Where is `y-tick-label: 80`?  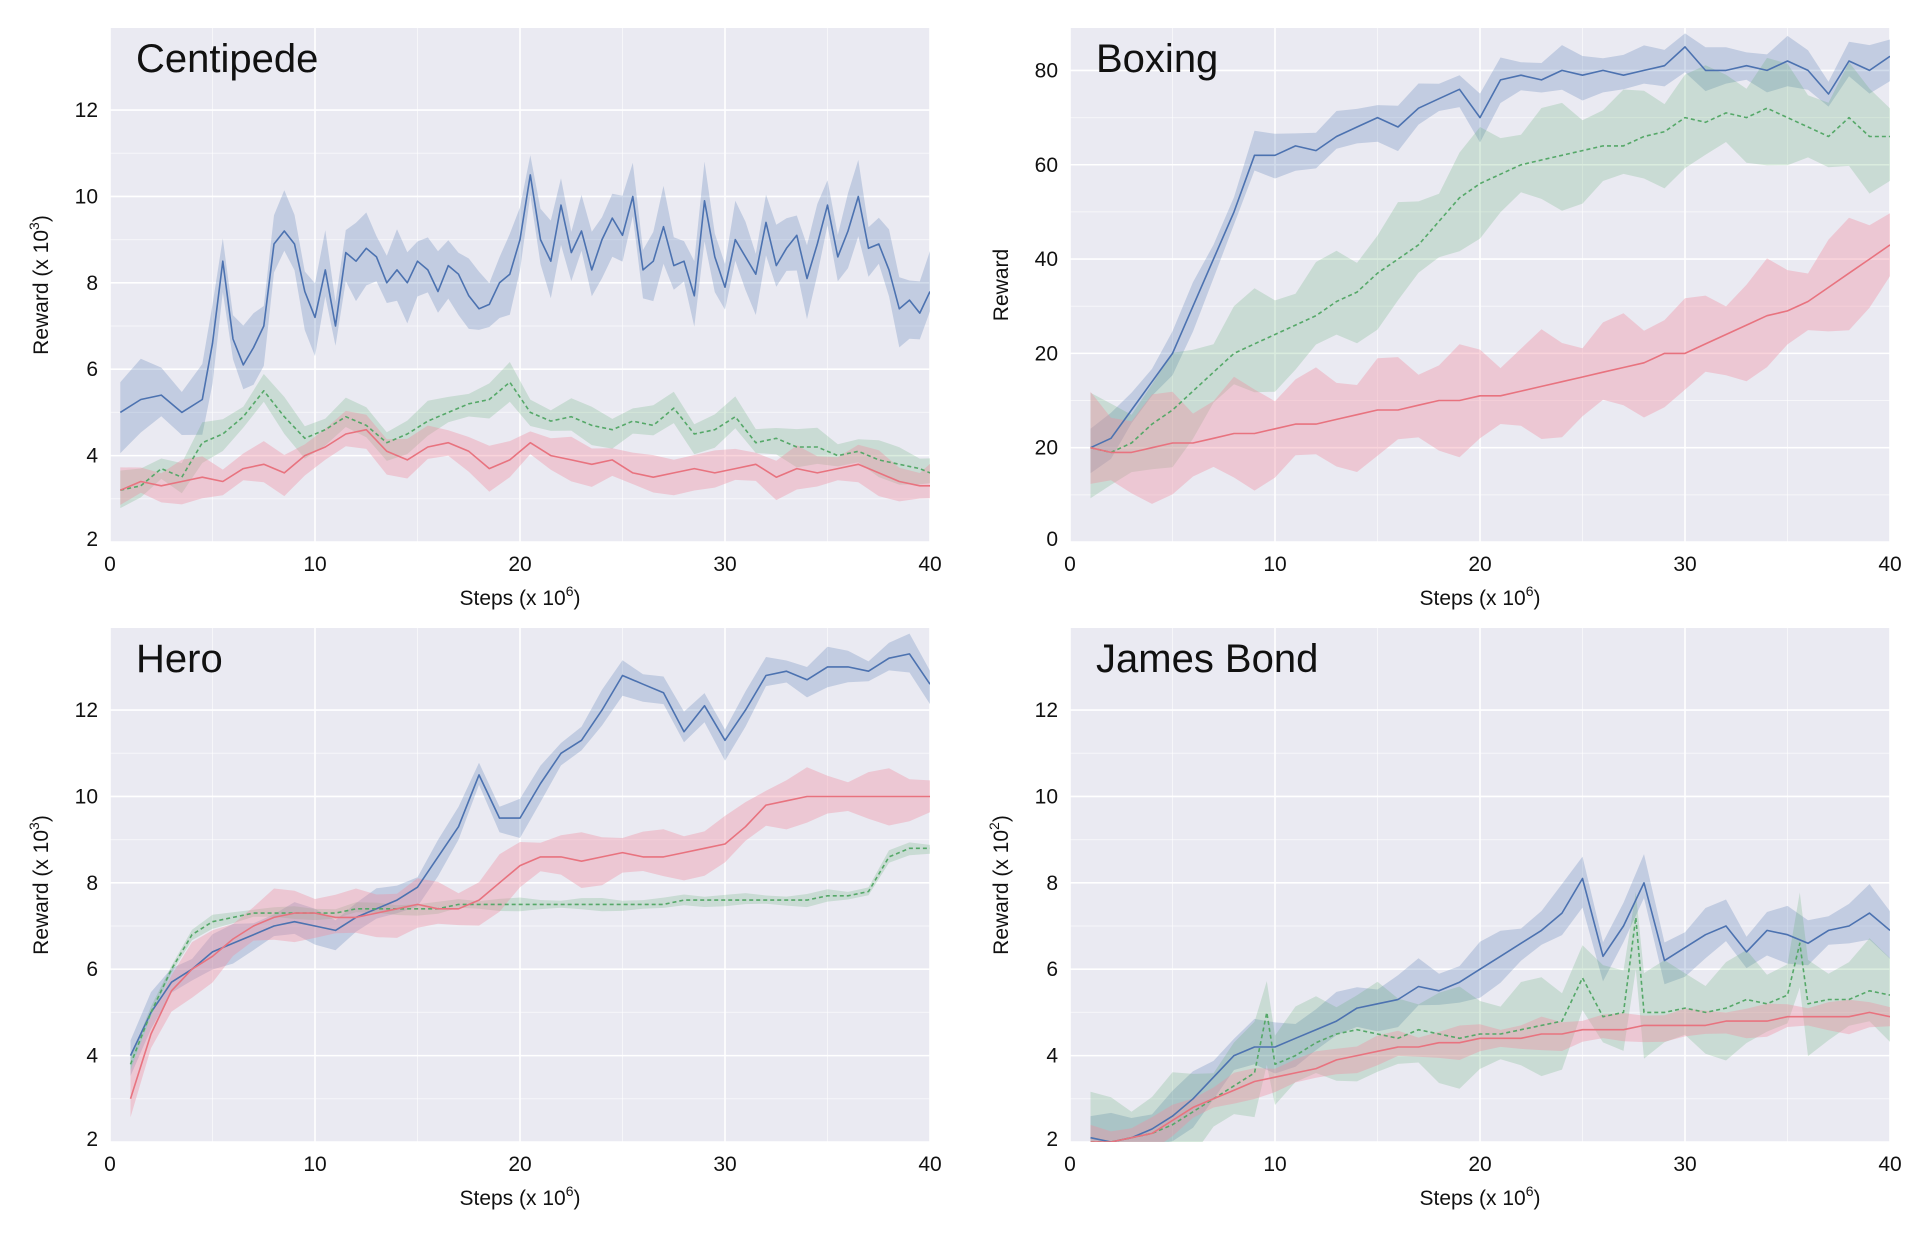
y-tick-label: 80 is located at coordinates (1046, 70).